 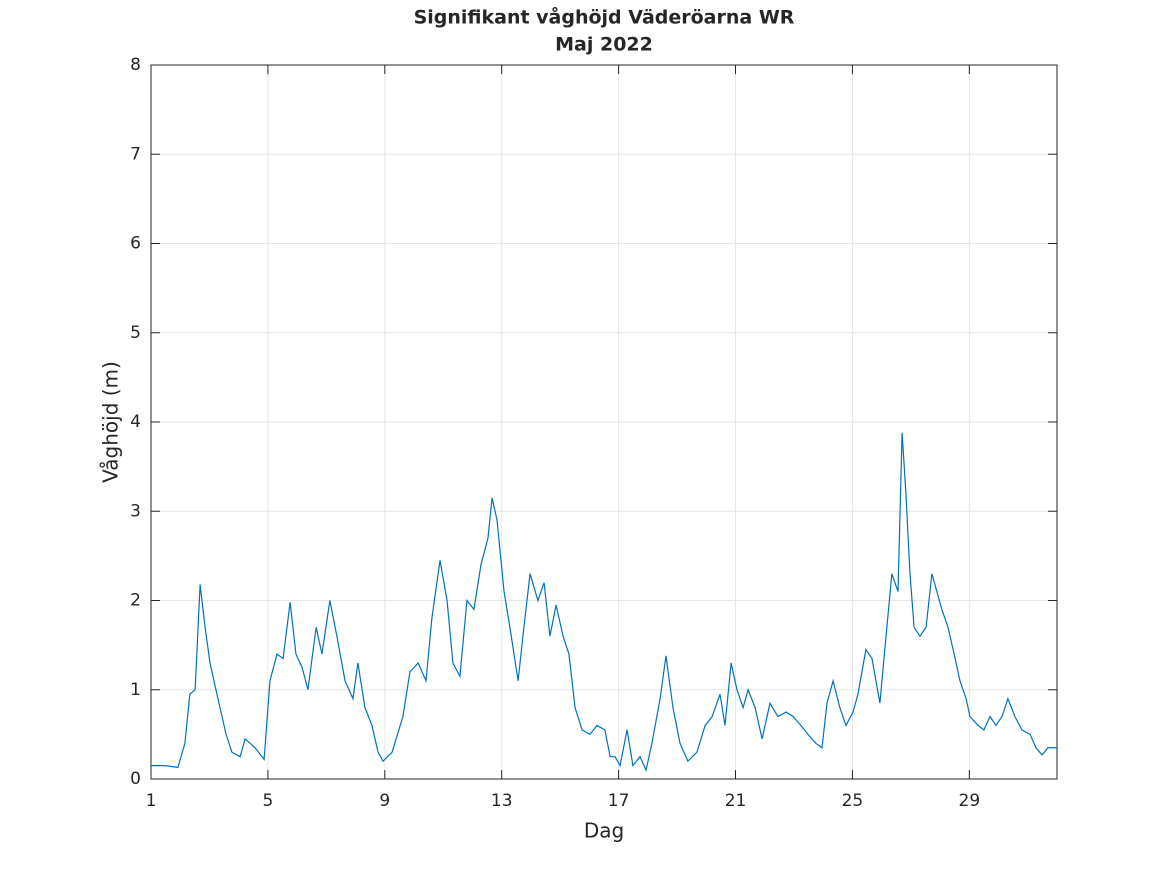 I want to click on y-tick-label: 1, so click(x=135, y=690).